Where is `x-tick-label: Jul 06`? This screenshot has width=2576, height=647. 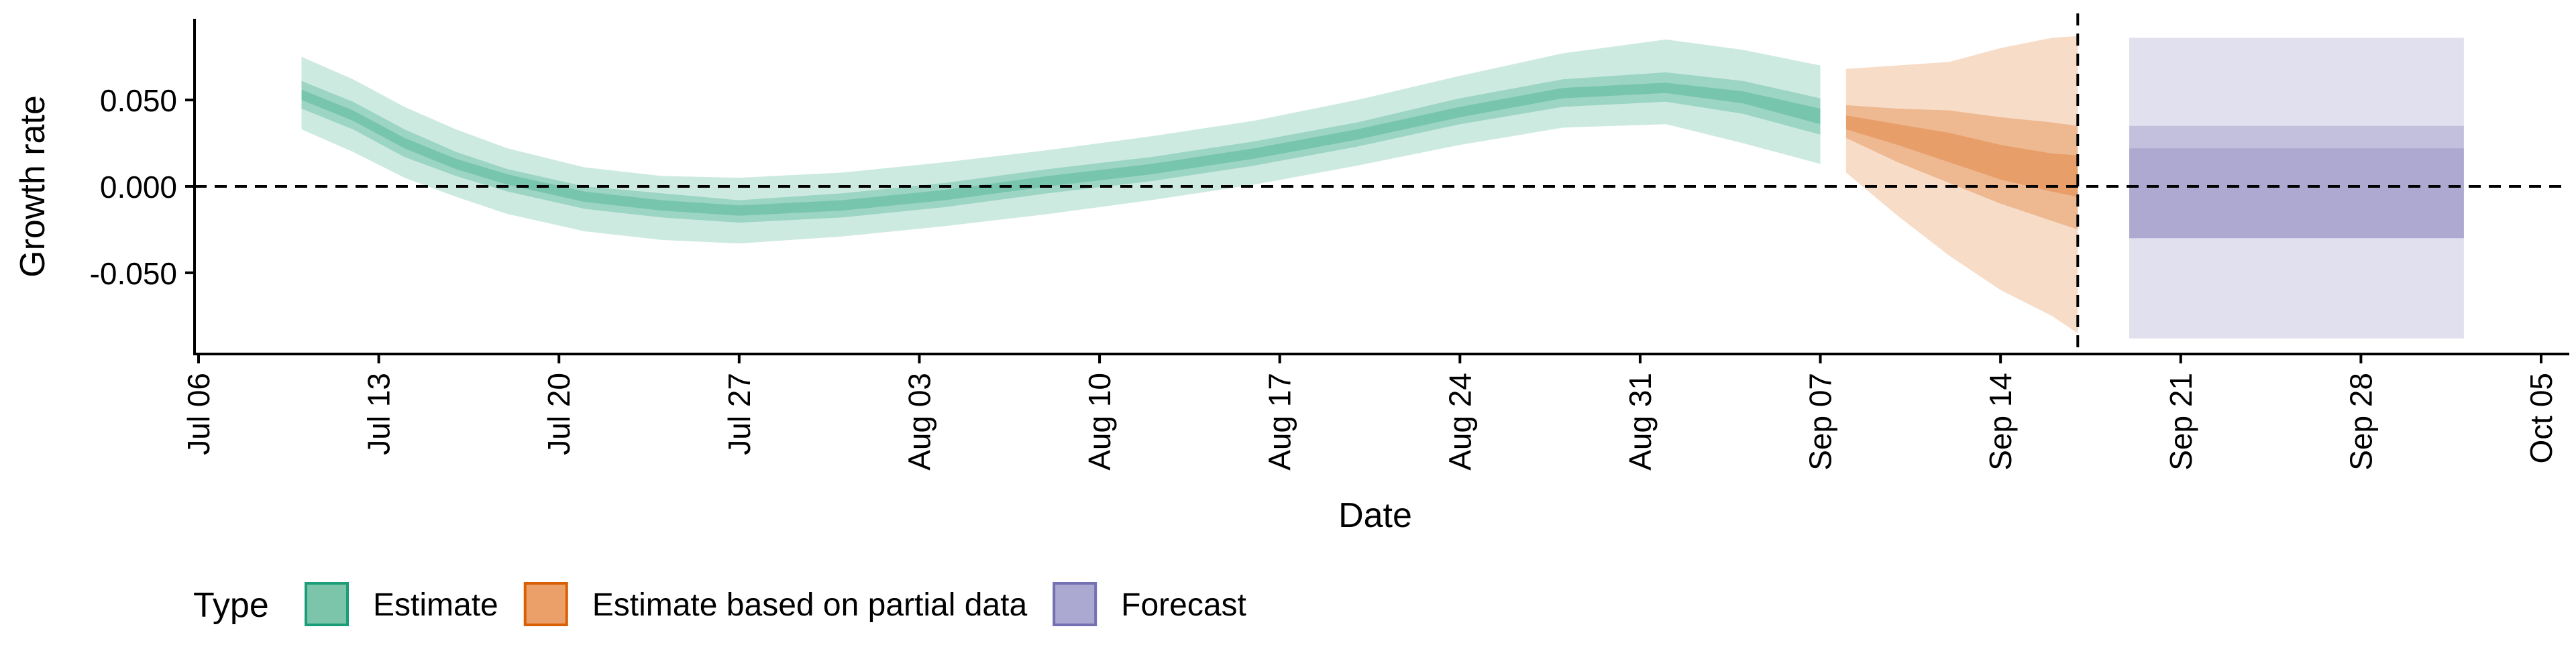
x-tick-label: Jul 06 is located at coordinates (198, 414).